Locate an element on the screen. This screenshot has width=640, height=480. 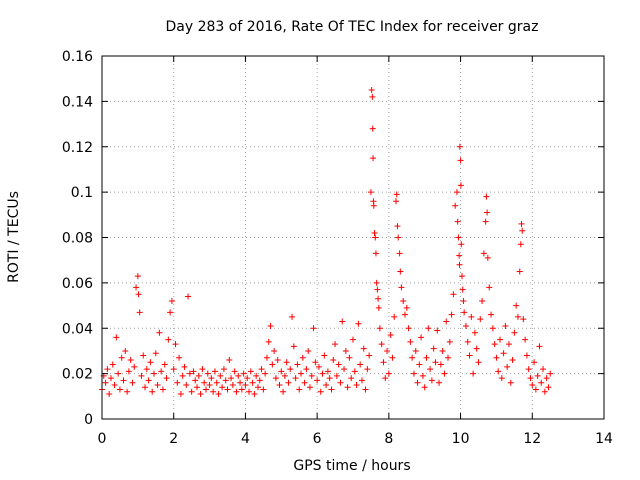
x-tick-label: 12 is located at coordinates (532, 439).